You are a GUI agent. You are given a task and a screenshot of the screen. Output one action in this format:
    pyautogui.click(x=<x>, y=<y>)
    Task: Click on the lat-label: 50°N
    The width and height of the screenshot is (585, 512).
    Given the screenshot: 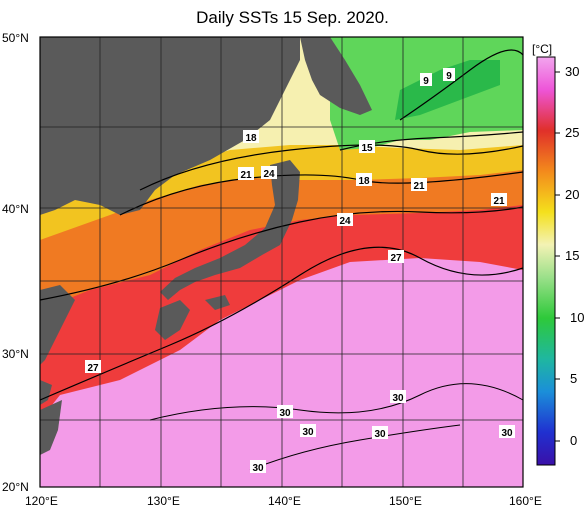 What is the action you would take?
    pyautogui.click(x=15, y=38)
    